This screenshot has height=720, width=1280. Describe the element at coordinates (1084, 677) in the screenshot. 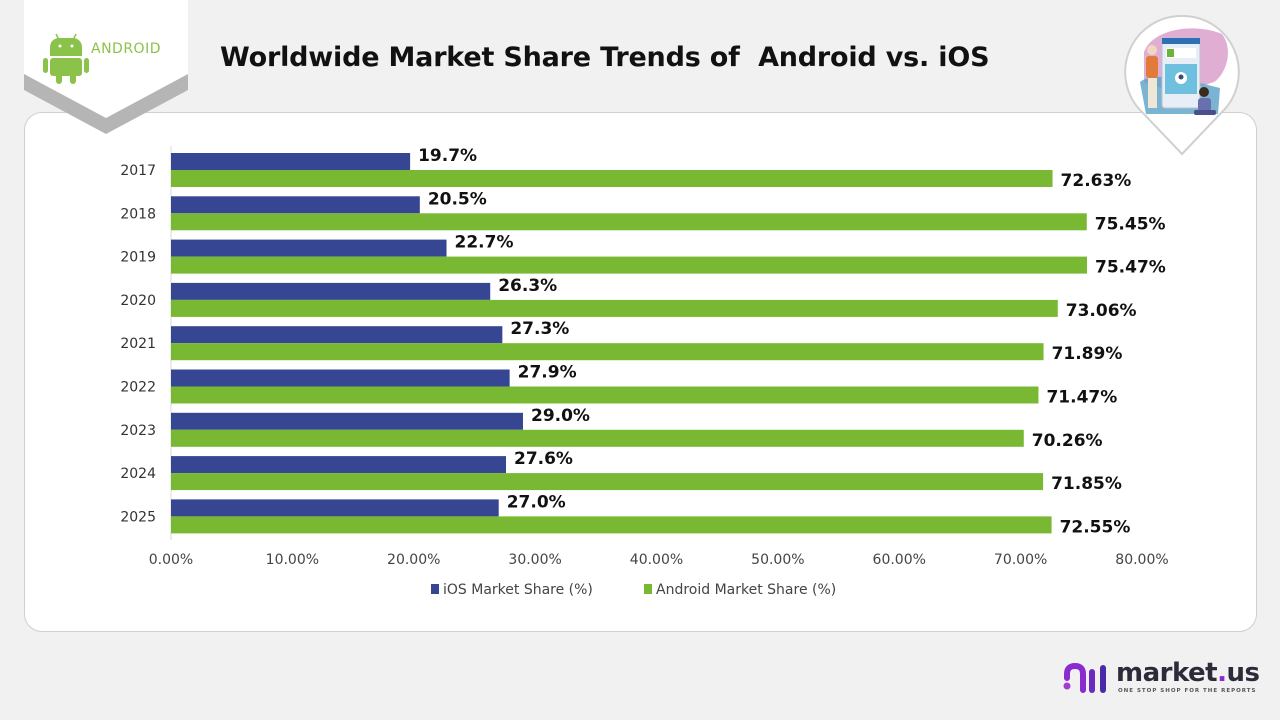

I see `market-us-logo-icon` at that location.